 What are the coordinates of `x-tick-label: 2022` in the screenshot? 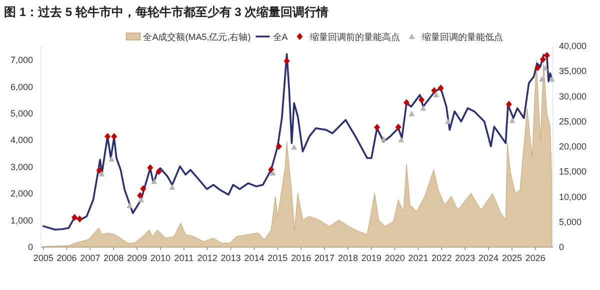 It's located at (442, 258).